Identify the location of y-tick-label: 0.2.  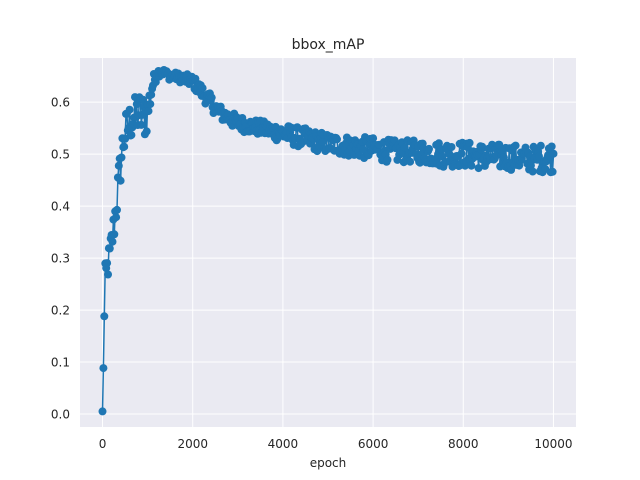
(60, 311).